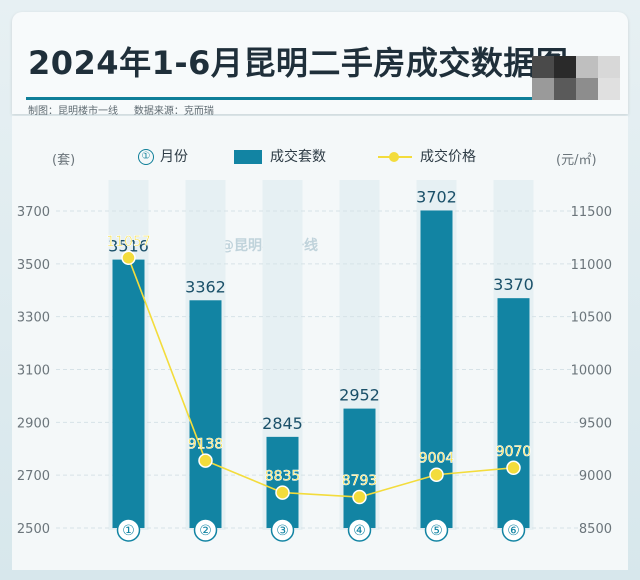 This screenshot has height=580, width=640. I want to click on bar-value-label: 3516, so click(128, 246).